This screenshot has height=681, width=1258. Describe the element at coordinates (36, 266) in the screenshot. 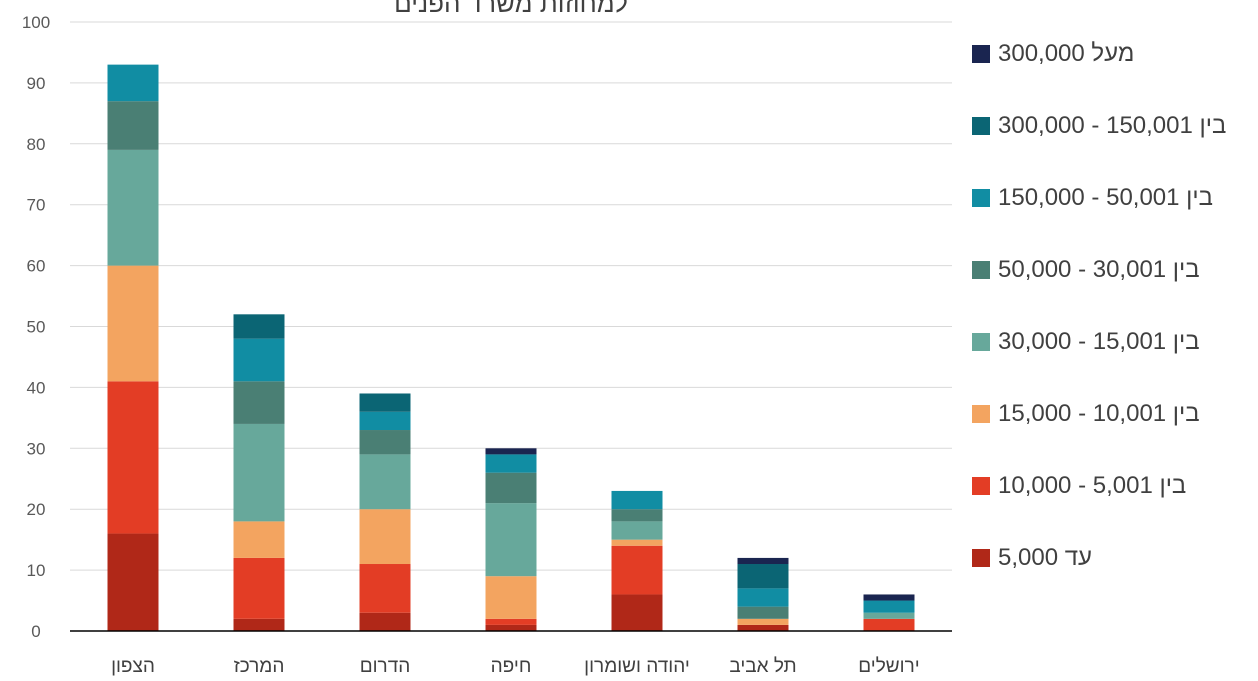

I see `y-tick-label: 60` at that location.